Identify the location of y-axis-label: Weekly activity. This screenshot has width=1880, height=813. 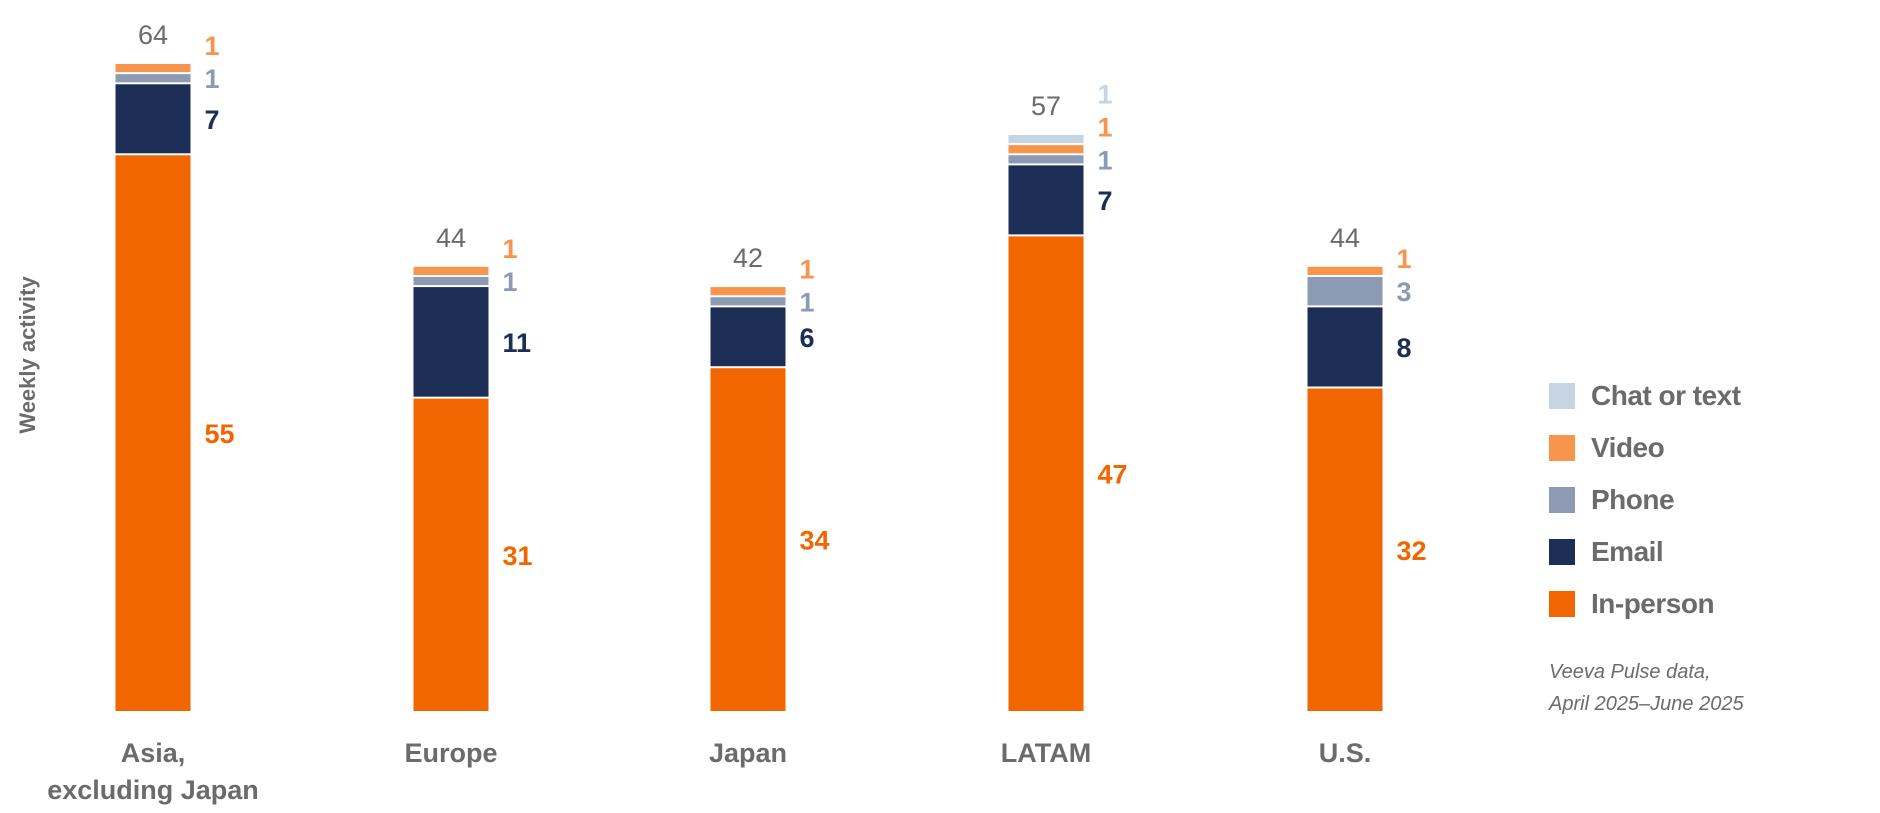
(28, 354).